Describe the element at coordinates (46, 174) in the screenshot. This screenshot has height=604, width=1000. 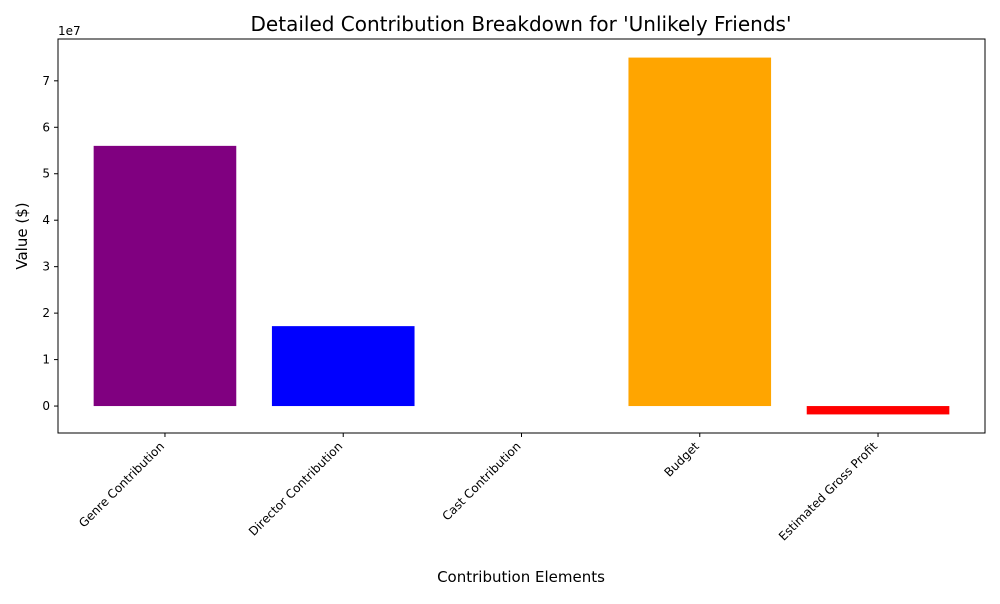
I see `y-tick-label: 5` at that location.